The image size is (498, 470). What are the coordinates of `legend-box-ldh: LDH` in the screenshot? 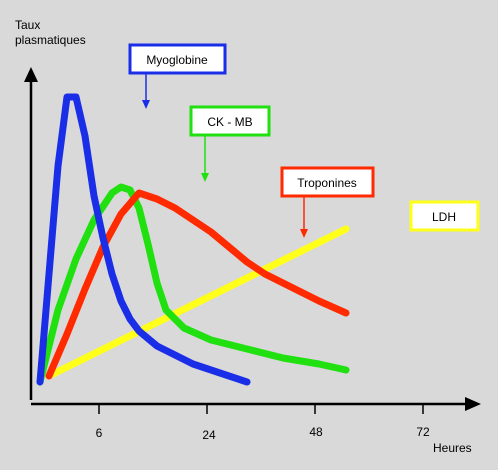 It's located at (444, 216).